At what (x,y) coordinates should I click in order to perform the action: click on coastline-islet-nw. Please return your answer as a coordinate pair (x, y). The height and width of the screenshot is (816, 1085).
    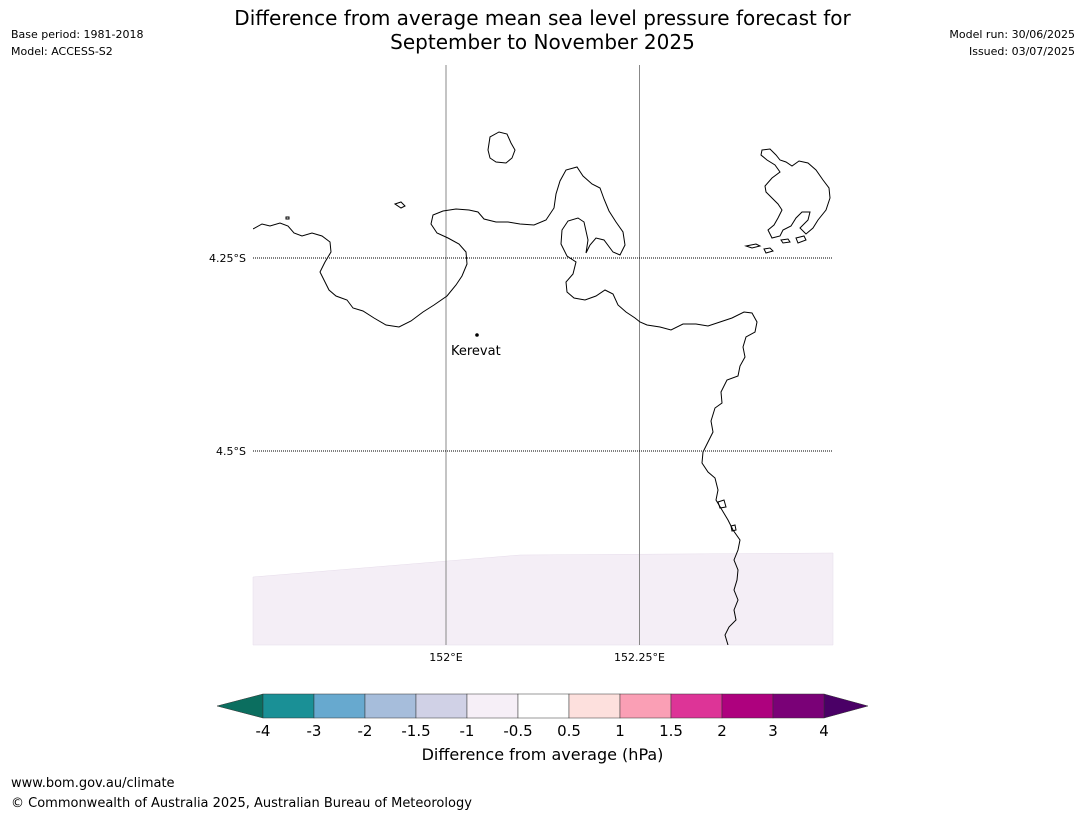
    Looking at the image, I should click on (287, 218).